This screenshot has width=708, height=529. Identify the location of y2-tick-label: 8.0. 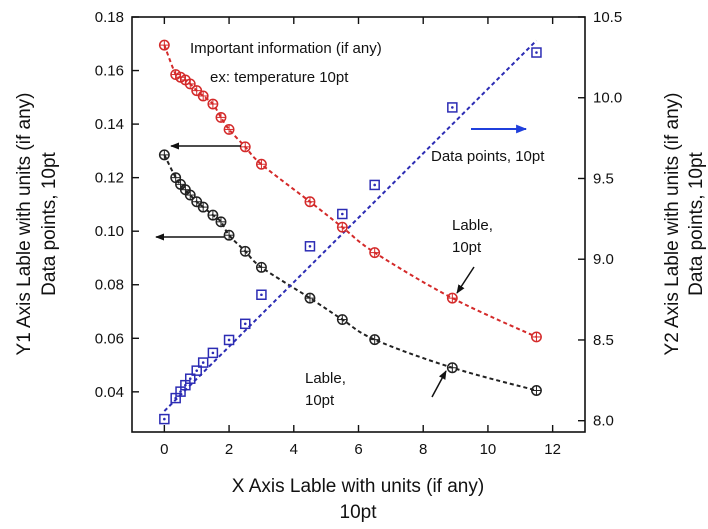
(603, 421).